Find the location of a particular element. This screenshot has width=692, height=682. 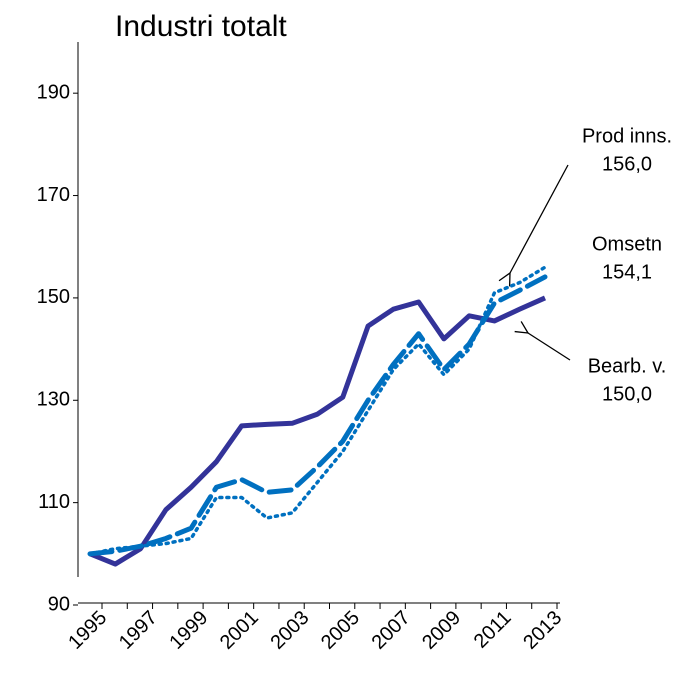

y-tick-label: 110 is located at coordinates (54, 502).